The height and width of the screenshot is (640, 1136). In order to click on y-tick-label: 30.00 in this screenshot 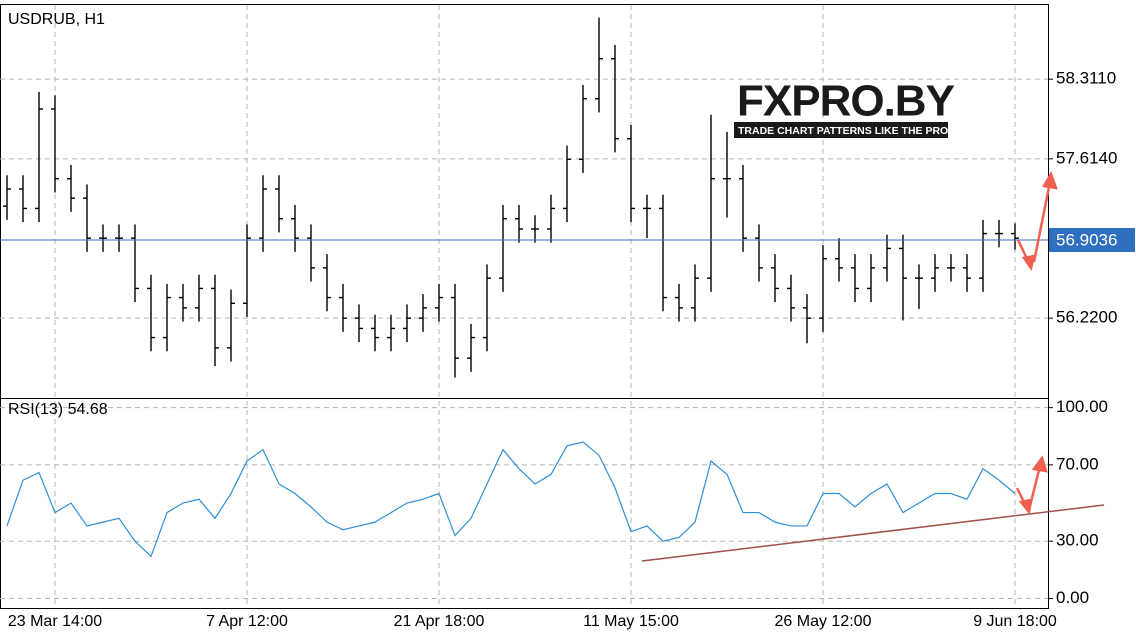, I will do `click(1077, 540)`.